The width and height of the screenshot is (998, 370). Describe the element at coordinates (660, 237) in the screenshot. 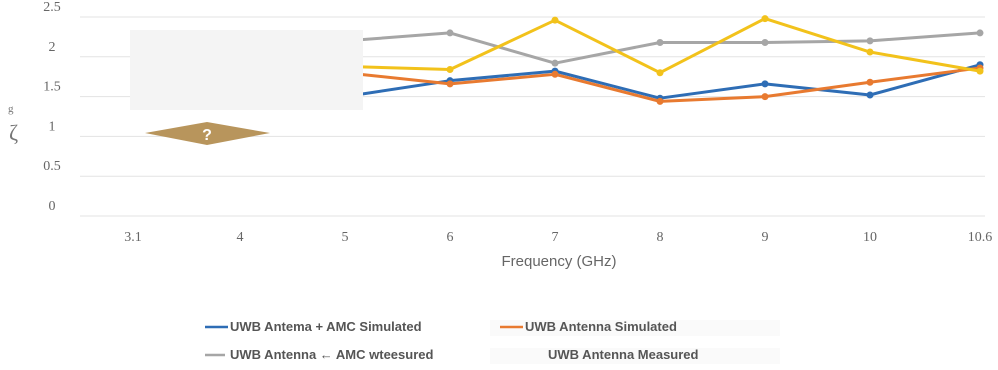

I see `x-tick-label: 8` at that location.